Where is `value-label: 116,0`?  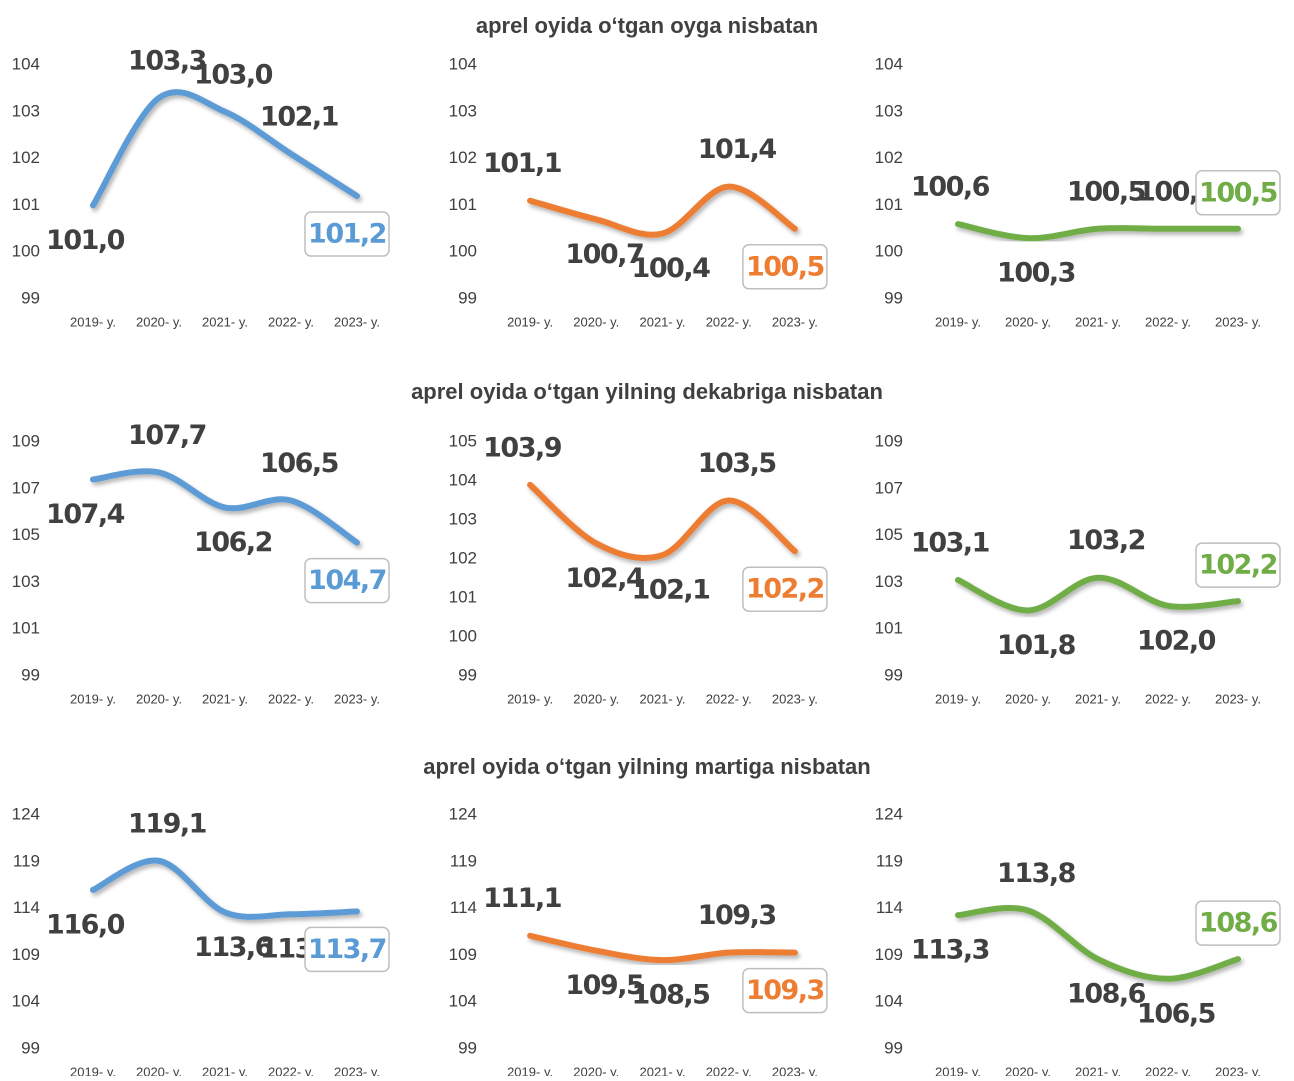 value-label: 116,0 is located at coordinates (85, 924).